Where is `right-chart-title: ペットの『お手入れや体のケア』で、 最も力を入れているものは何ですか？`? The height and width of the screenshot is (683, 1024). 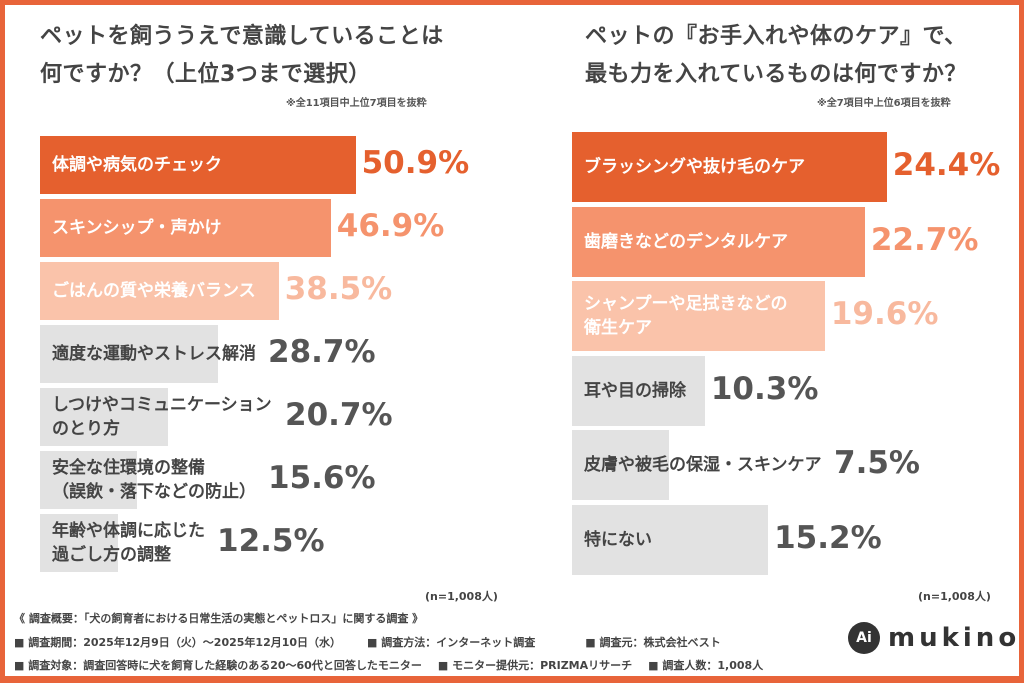 right-chart-title: ペットの『お手入れや体のケア』で、 最も力を入れているものは何ですか？ is located at coordinates (776, 55).